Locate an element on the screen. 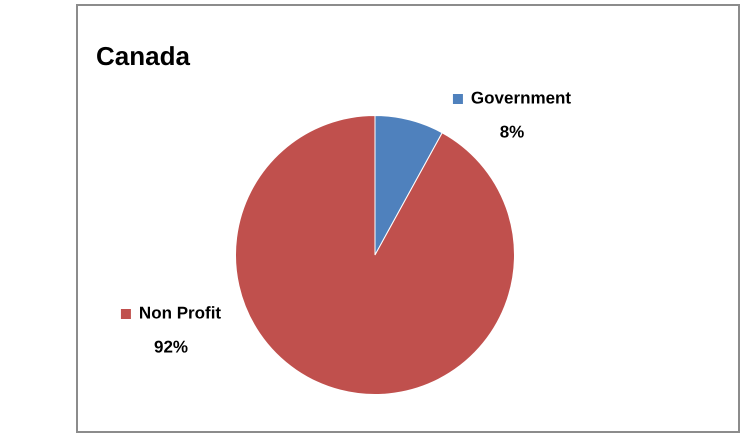 Image resolution: width=742 pixels, height=435 pixels. chart-title: Canada is located at coordinates (143, 56).